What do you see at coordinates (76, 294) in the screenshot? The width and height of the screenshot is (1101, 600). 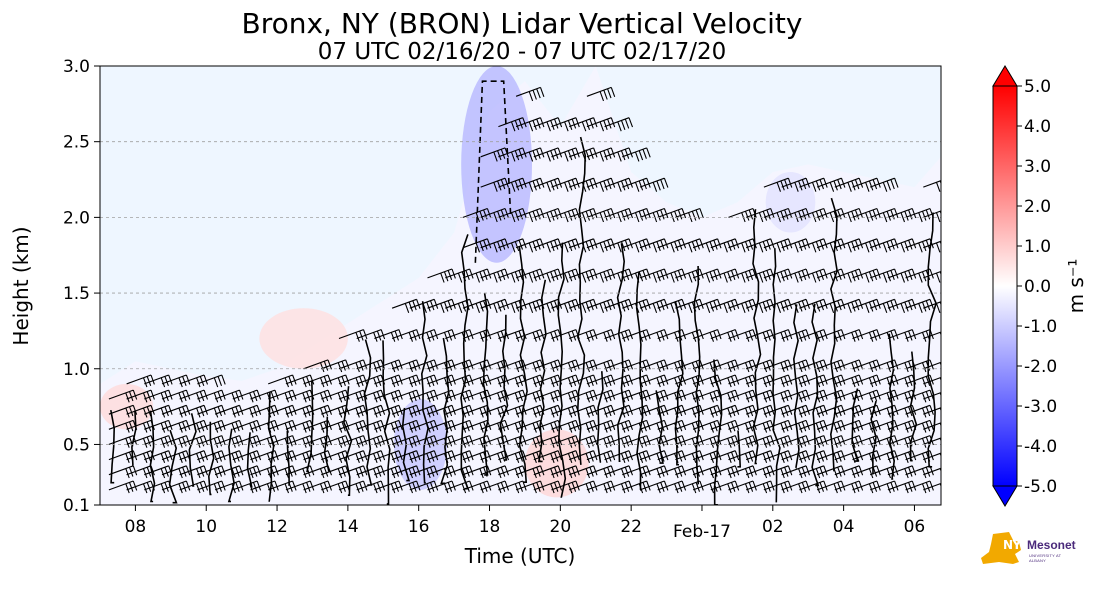 I see `y-tick-label: 1.5` at bounding box center [76, 294].